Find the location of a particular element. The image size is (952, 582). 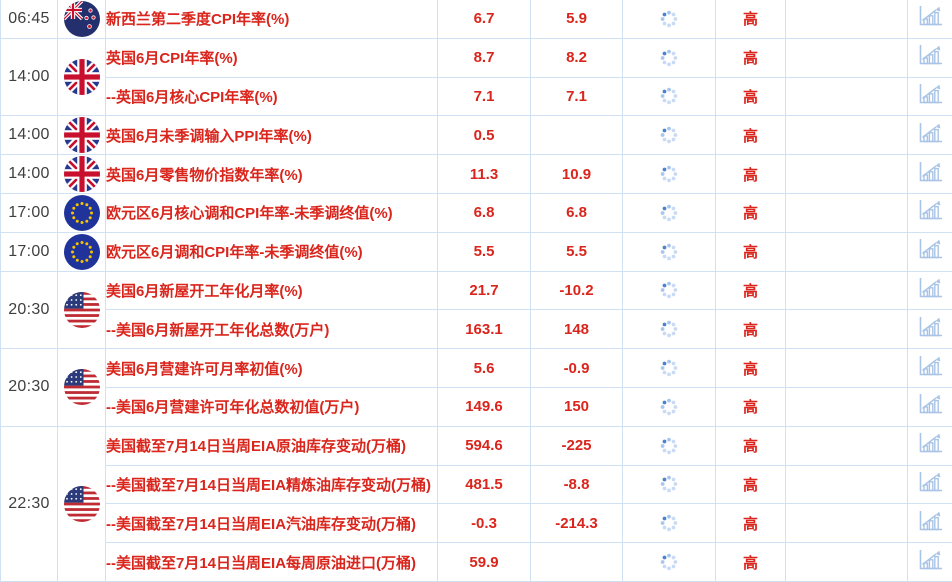

time-cell: 20:30 is located at coordinates (29, 310).